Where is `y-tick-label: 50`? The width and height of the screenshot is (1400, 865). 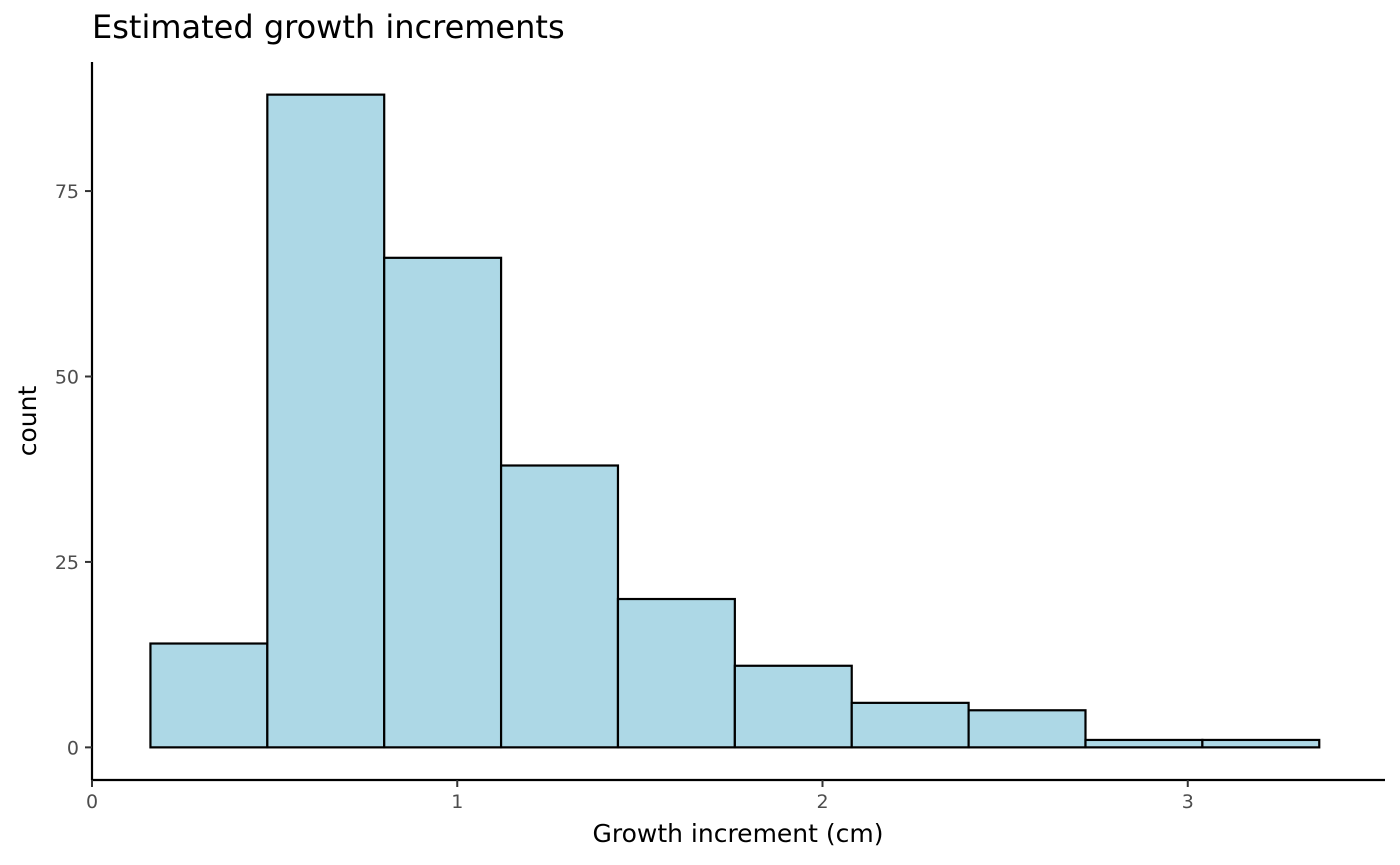 y-tick-label: 50 is located at coordinates (67, 377).